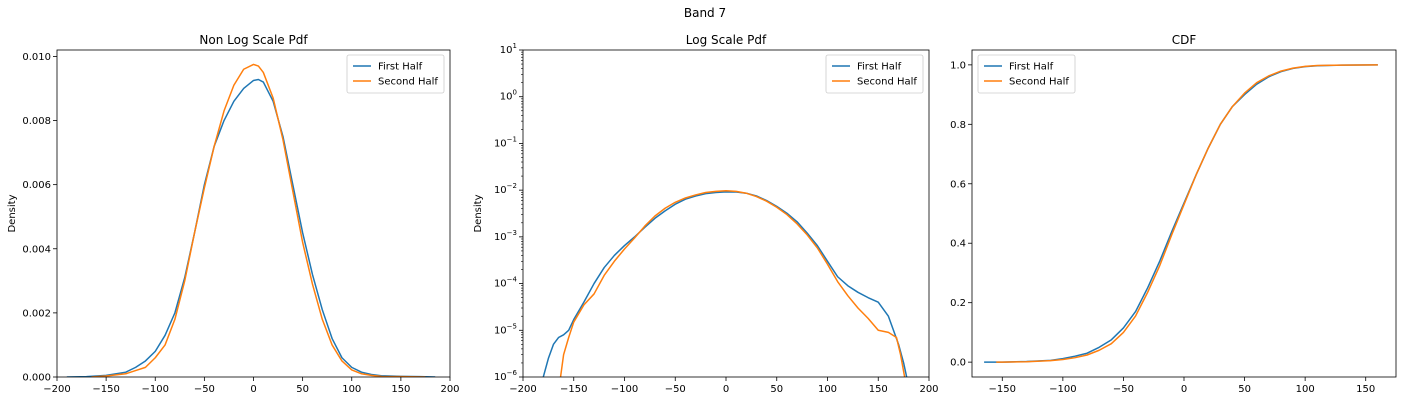  What do you see at coordinates (958, 65) in the screenshot?
I see `y-tick-label: 1.0` at bounding box center [958, 65].